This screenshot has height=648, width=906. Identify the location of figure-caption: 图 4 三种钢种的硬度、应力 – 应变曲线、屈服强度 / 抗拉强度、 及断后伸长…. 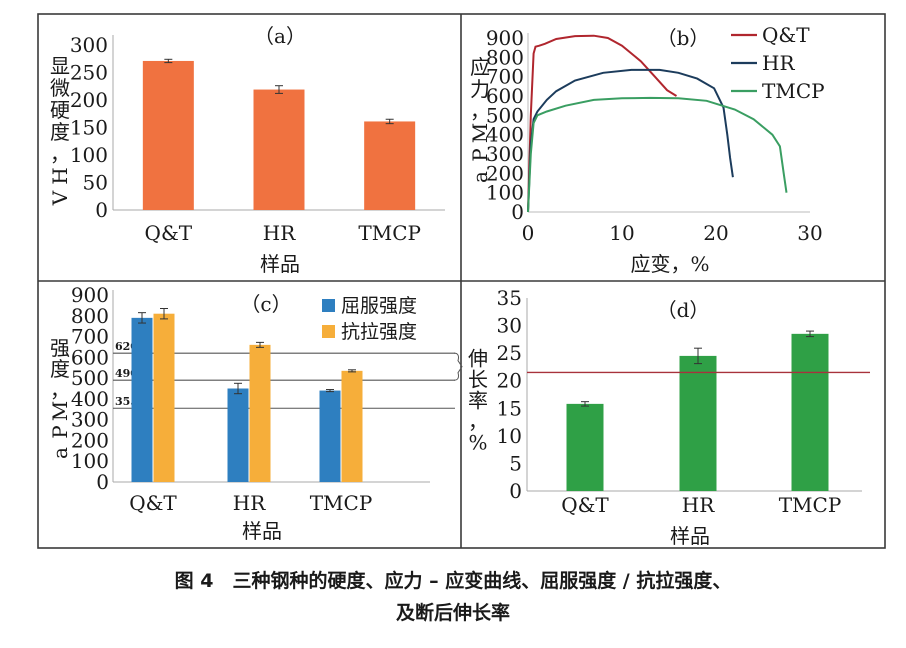
(453, 597).